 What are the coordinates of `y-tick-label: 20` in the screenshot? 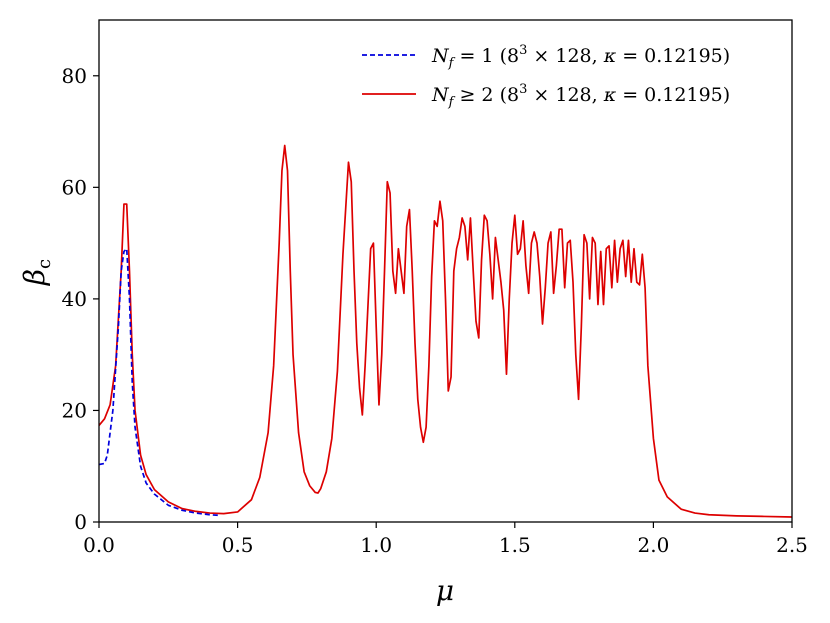 It's located at (74, 410).